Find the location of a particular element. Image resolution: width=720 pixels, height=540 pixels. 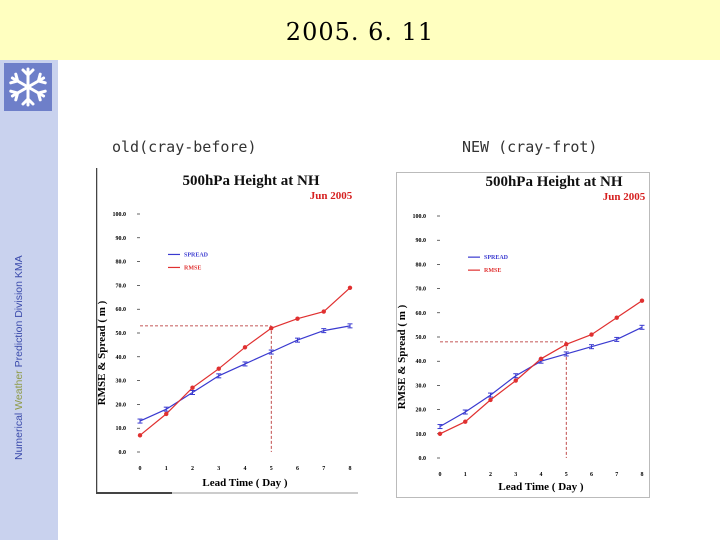

caption-old: old(cray-before) is located at coordinates (184, 147).